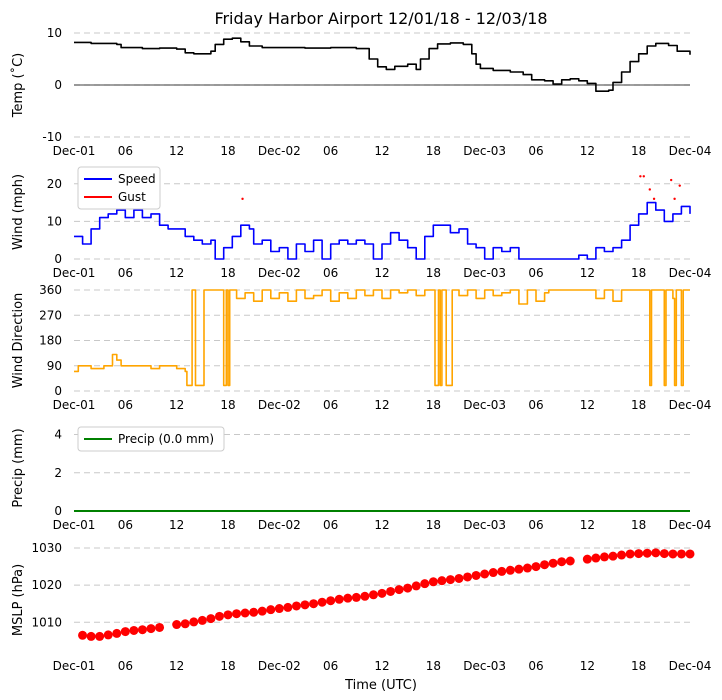  What do you see at coordinates (46, 585) in the screenshot?
I see `y-tick-label-mslp: 1020` at bounding box center [46, 585].